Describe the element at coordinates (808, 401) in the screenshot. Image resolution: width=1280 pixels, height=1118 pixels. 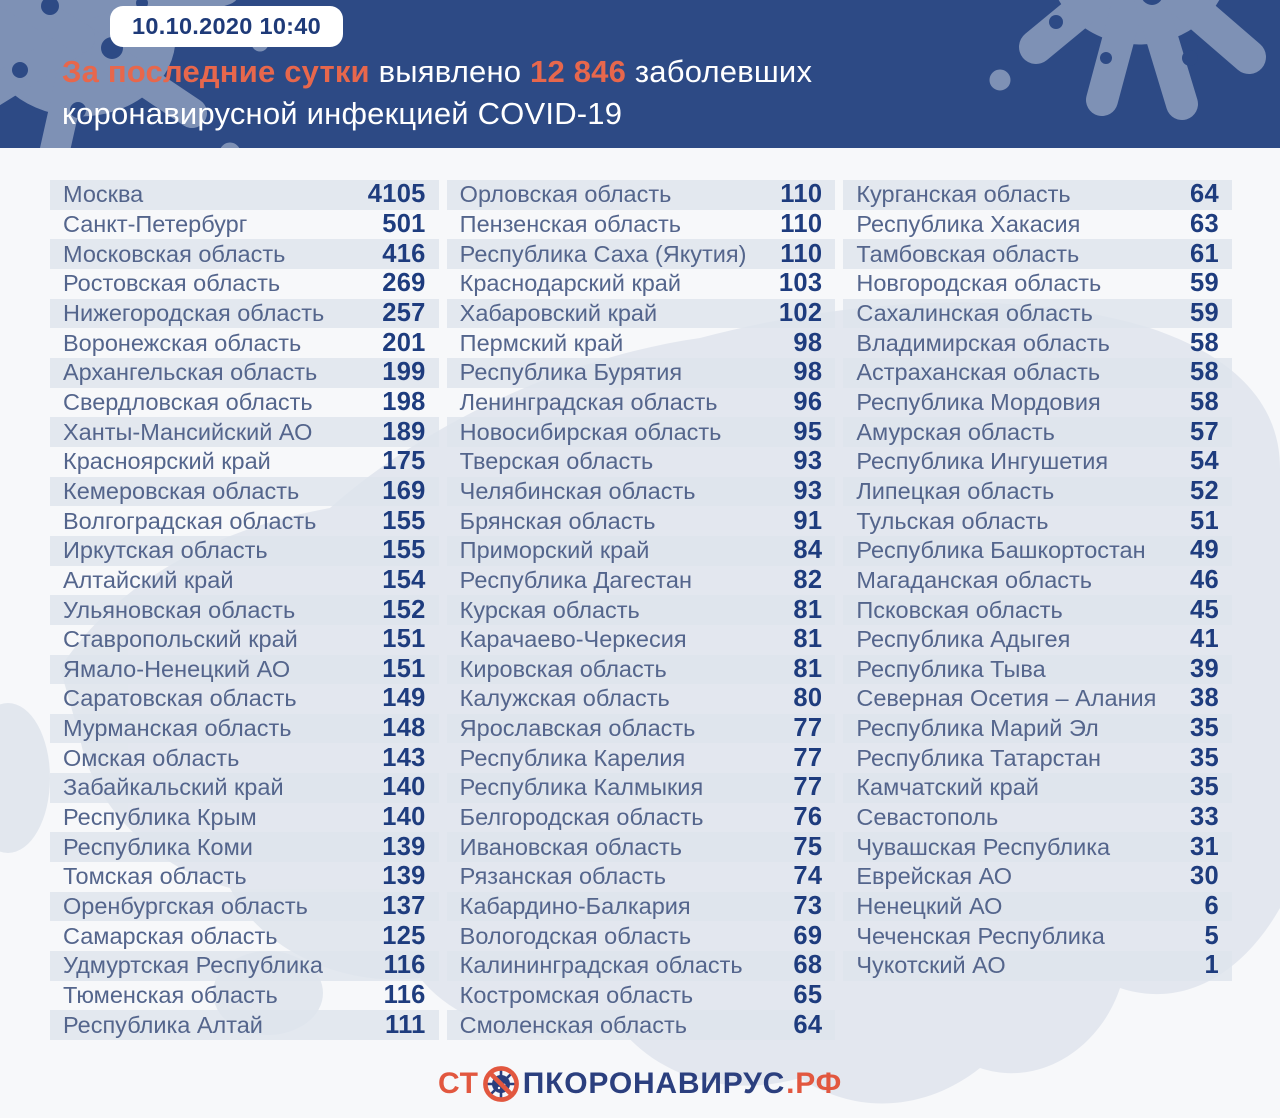
I see `new-cases-value: 96` at that location.